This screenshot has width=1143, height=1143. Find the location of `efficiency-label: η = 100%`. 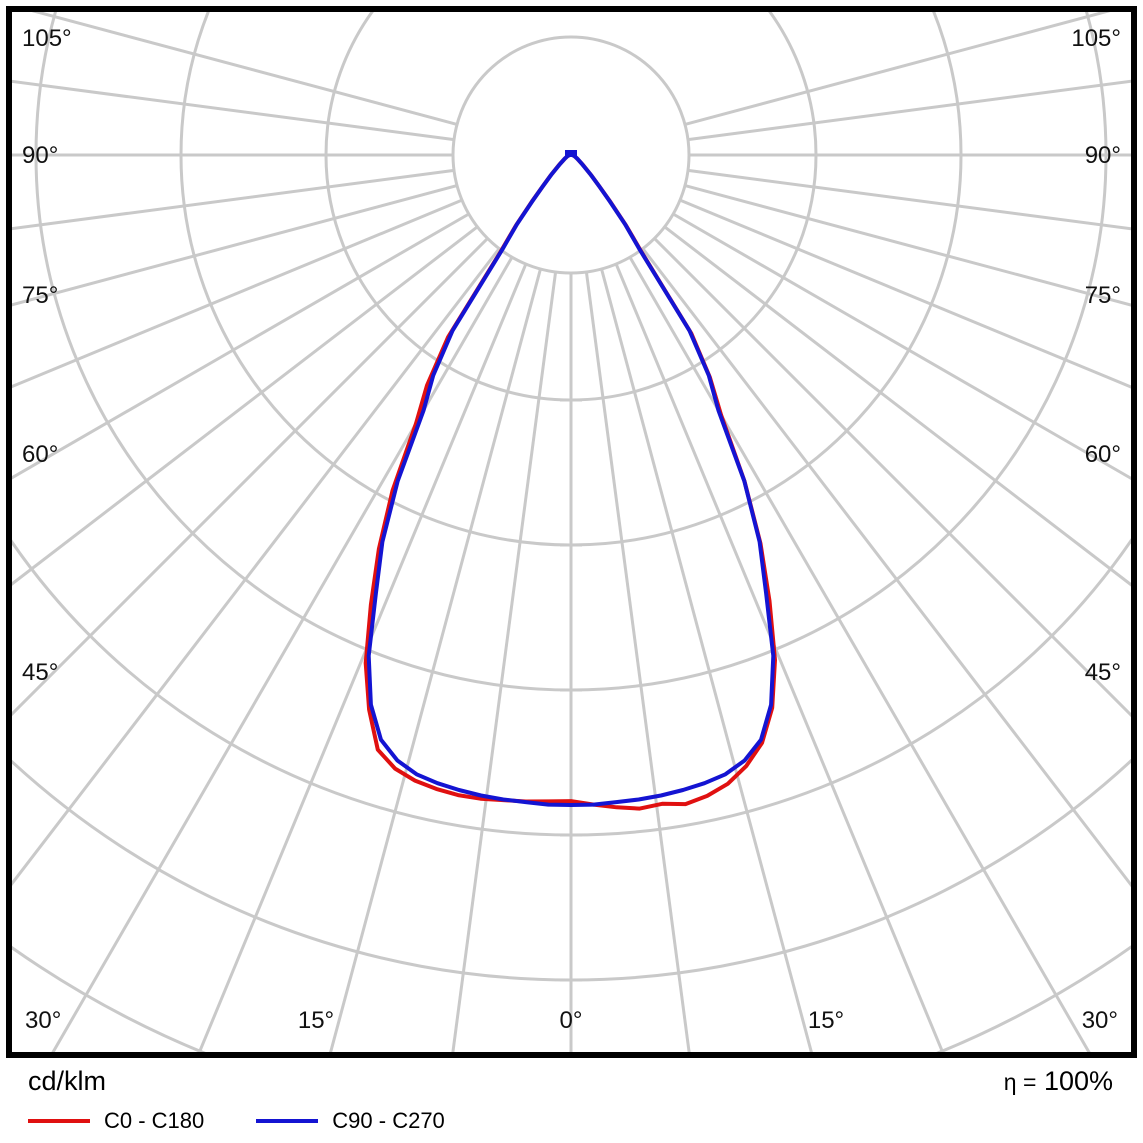

efficiency-label: η = 100% is located at coordinates (1058, 1081).